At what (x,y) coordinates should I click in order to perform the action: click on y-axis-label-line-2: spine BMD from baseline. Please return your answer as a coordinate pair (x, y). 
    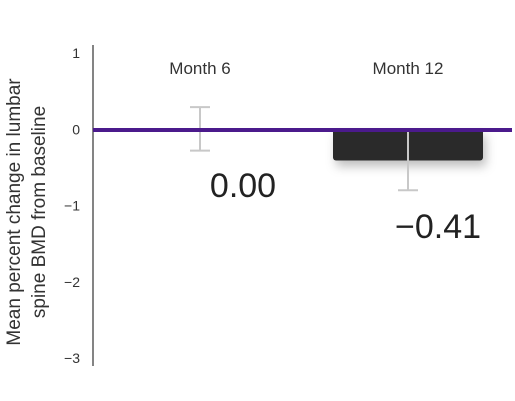
    Looking at the image, I should click on (39, 212).